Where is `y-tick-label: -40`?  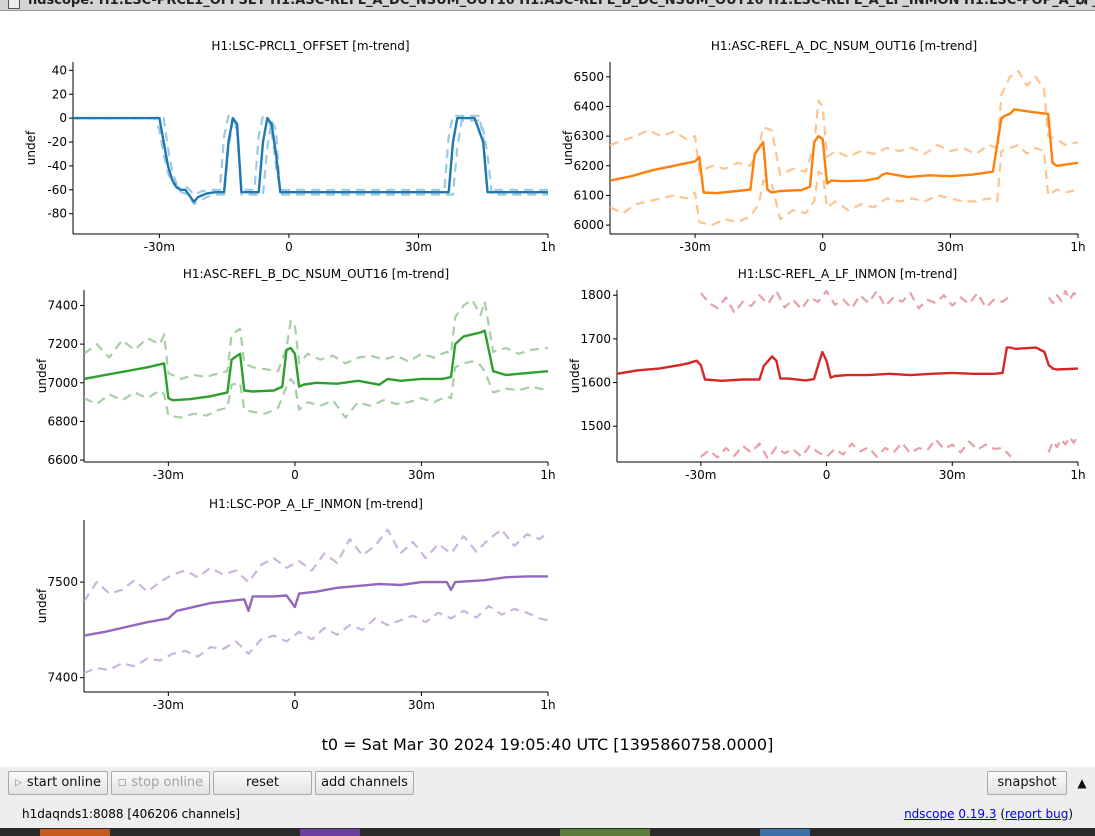
y-tick-label: -40 is located at coordinates (57, 166).